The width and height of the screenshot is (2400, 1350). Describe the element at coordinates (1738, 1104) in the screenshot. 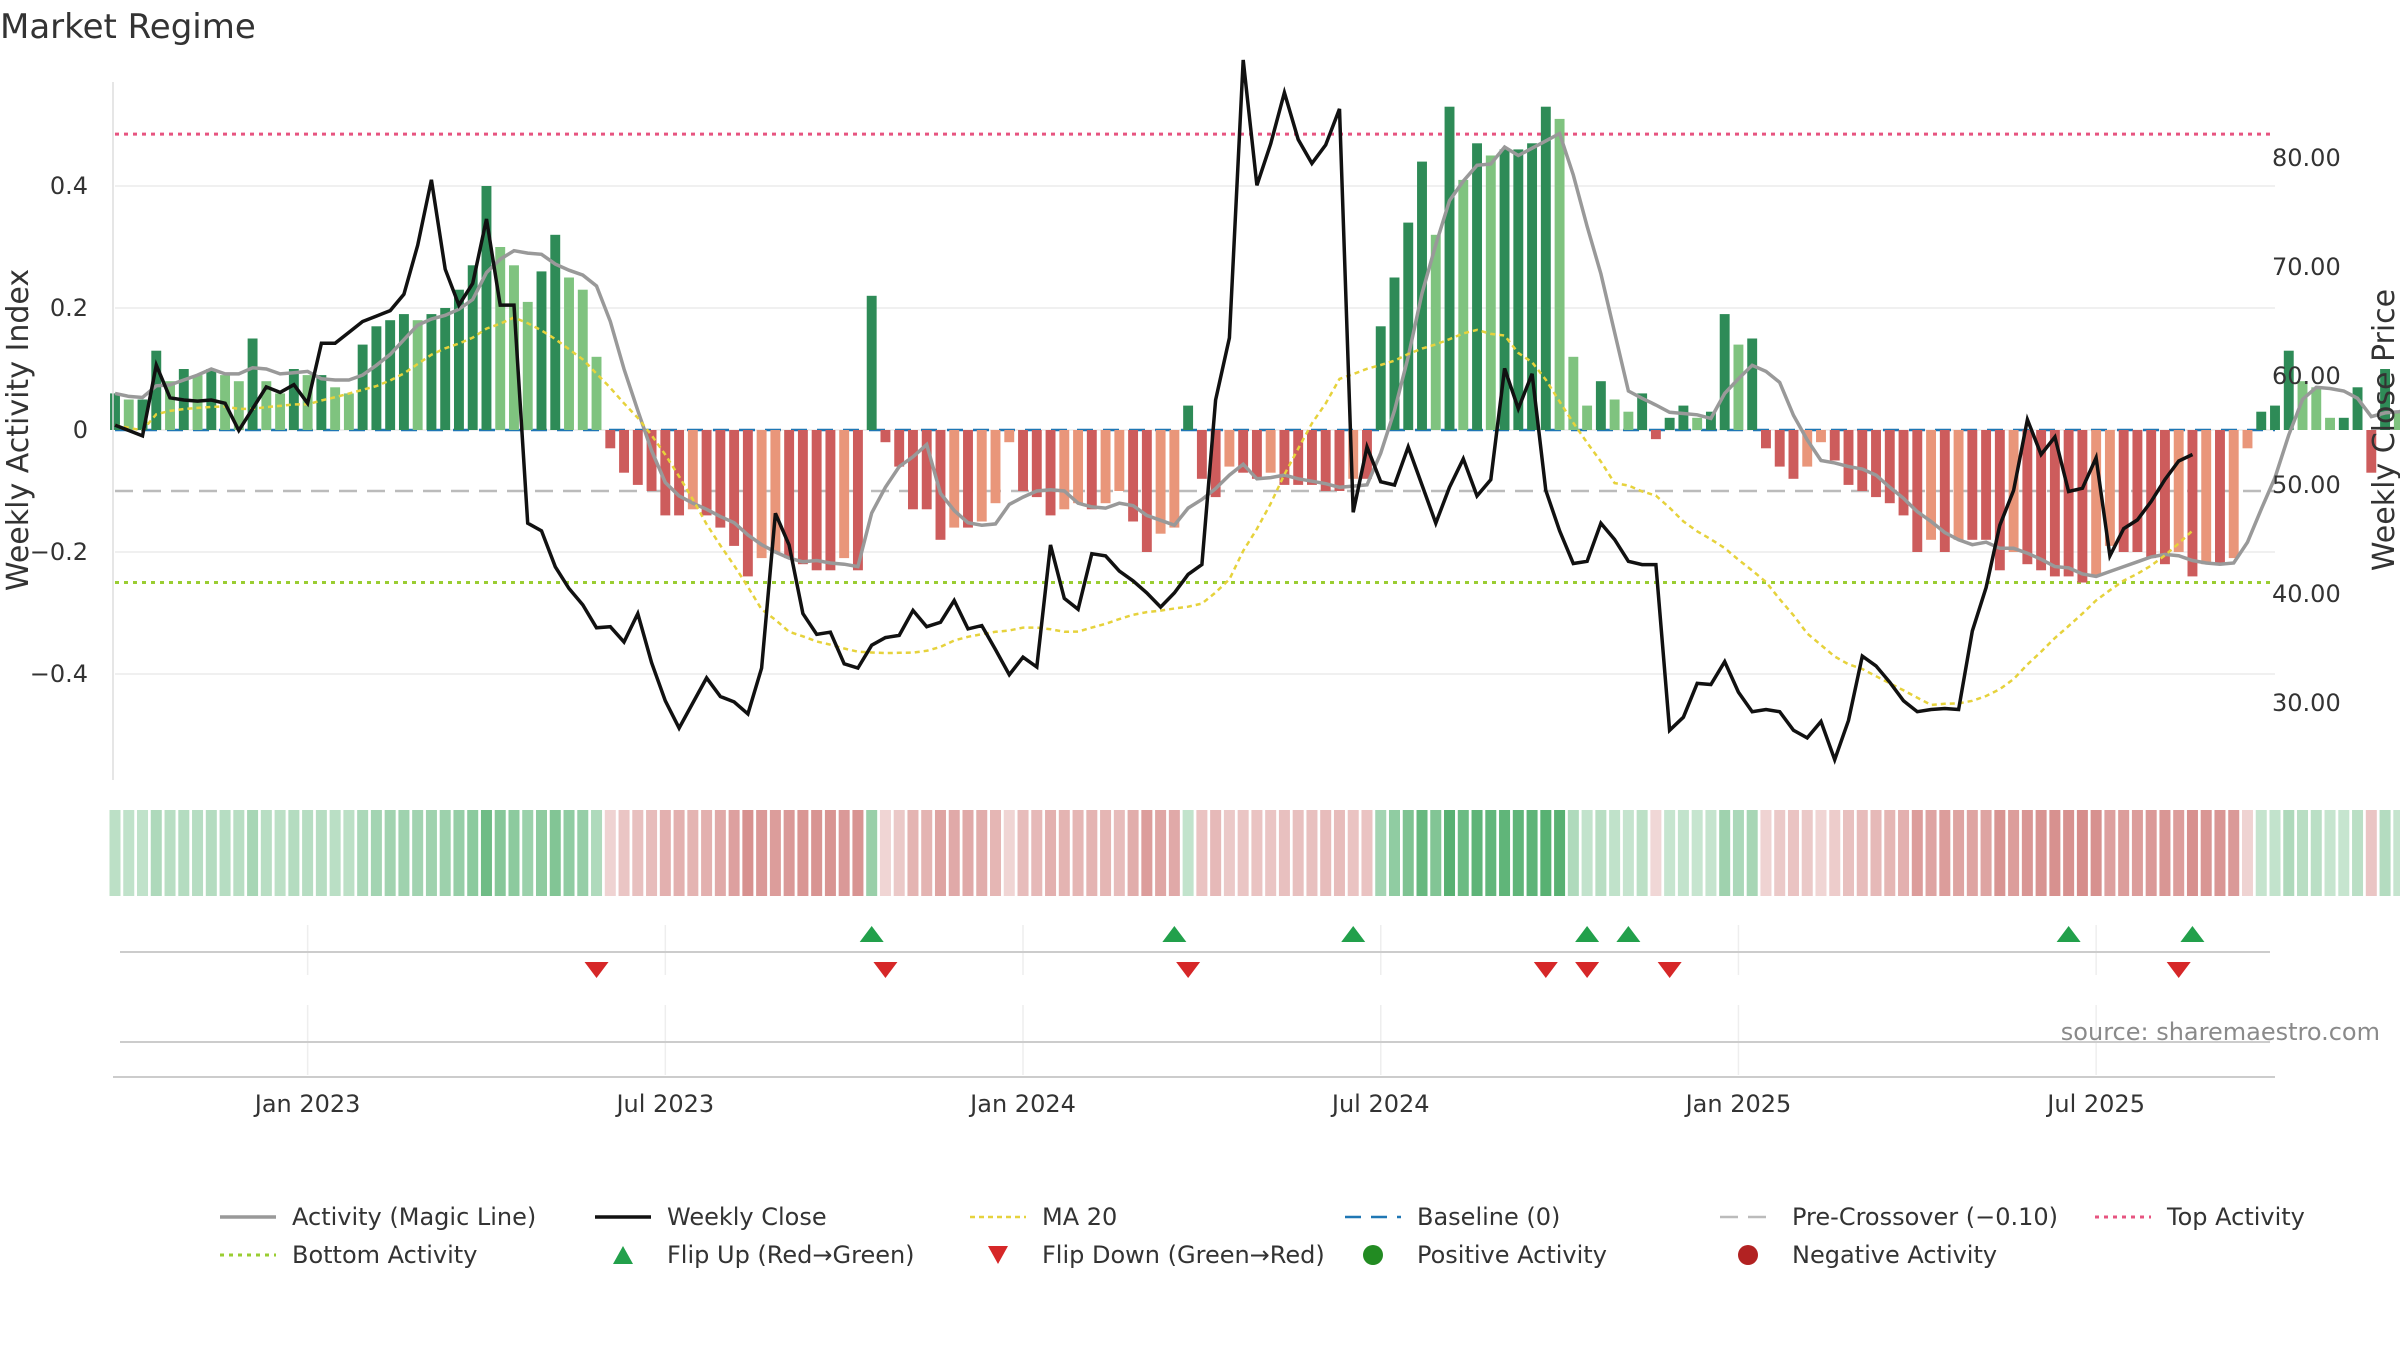

I see `x-tick-label: Jan 2025` at that location.